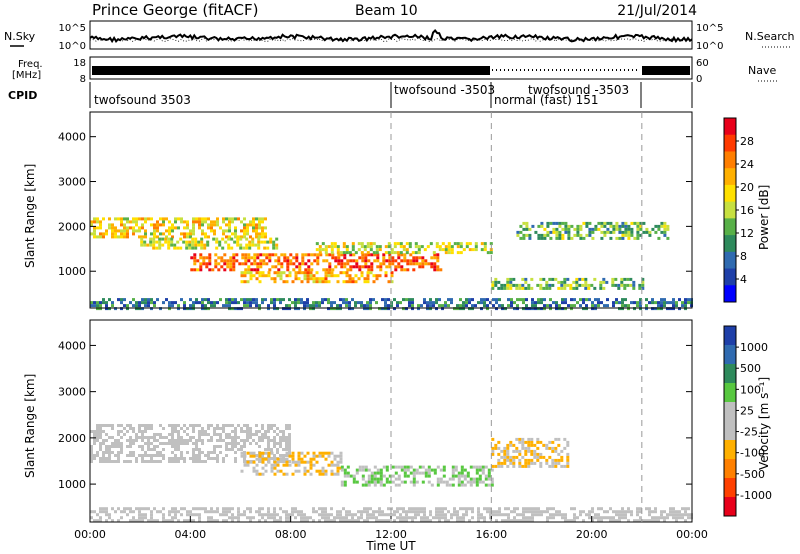  What do you see at coordinates (22, 95) in the screenshot?
I see `cpid-label: CPID` at bounding box center [22, 95].